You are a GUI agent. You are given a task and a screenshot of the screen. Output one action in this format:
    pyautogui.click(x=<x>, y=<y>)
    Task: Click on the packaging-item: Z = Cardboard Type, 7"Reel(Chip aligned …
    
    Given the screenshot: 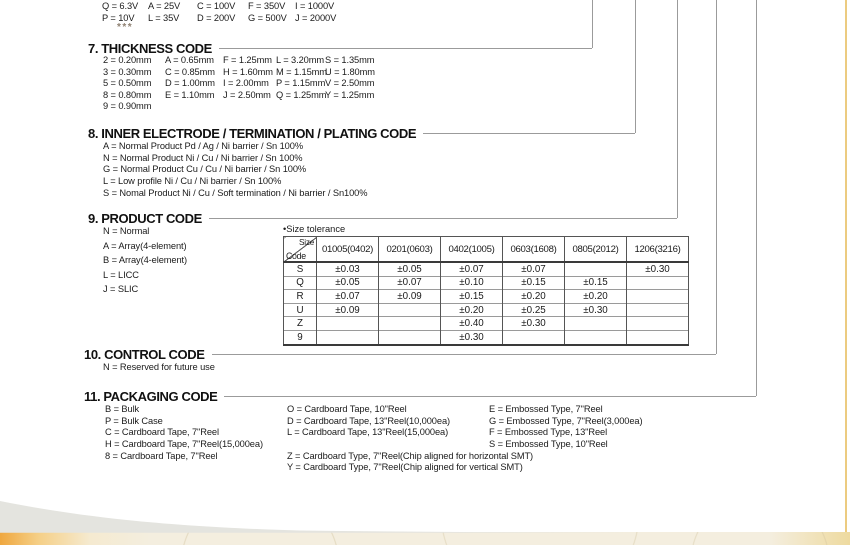 What is the action you would take?
    pyautogui.click(x=410, y=455)
    